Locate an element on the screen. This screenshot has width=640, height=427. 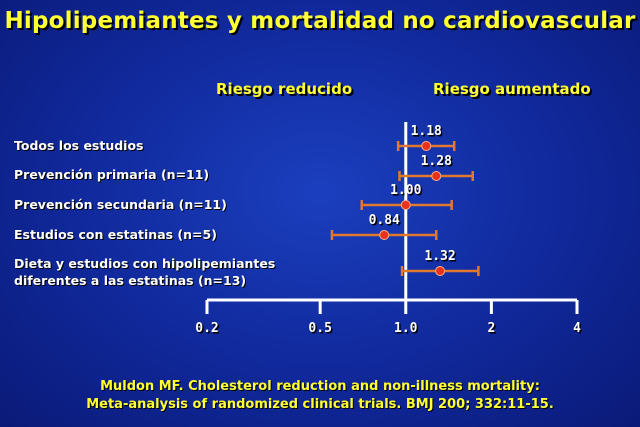
x-tick-label: 4 is located at coordinates (577, 328).